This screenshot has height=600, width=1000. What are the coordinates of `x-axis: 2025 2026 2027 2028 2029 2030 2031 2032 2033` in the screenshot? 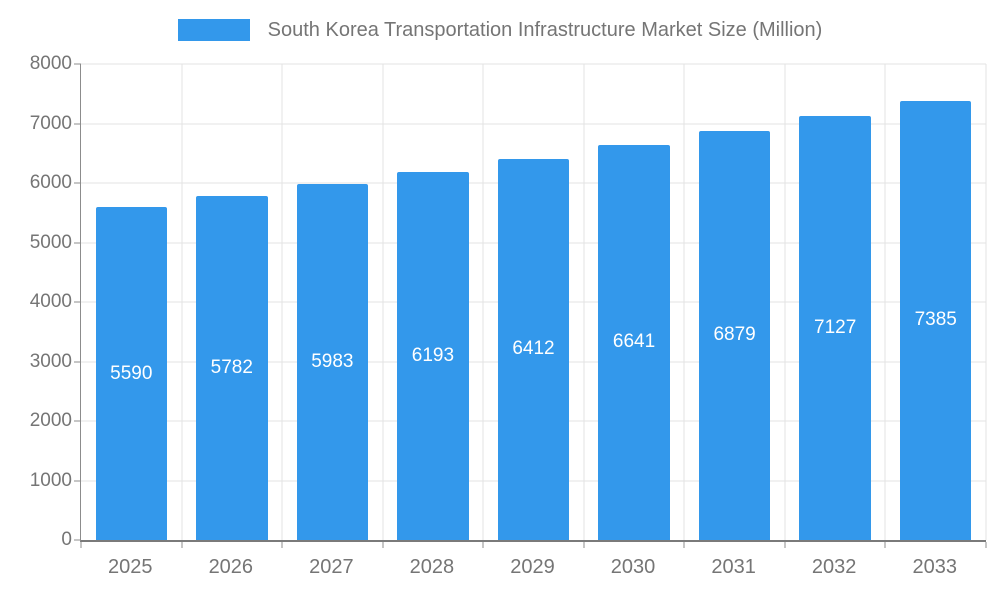 It's located at (532, 571).